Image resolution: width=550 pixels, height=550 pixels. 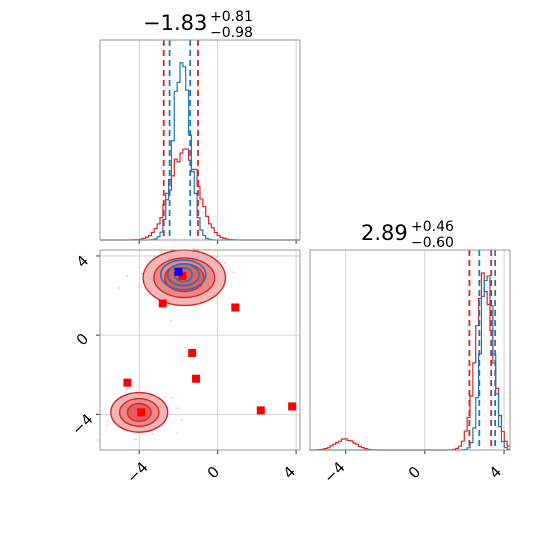 I want to click on right-panel-title: 2.89 +0.46 −0.60, so click(x=407, y=235).